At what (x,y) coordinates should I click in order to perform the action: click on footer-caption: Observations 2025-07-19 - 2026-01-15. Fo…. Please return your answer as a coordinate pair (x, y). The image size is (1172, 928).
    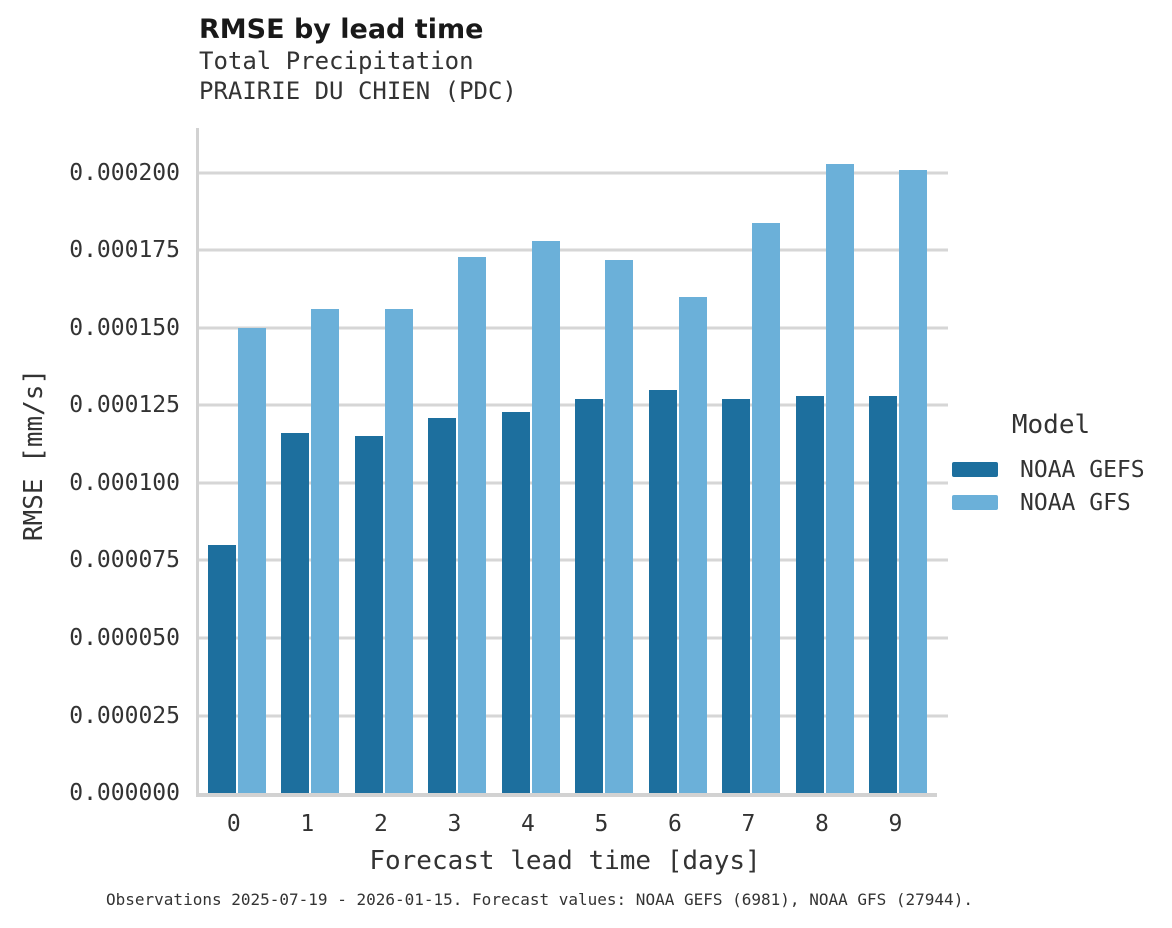
    Looking at the image, I should click on (539, 899).